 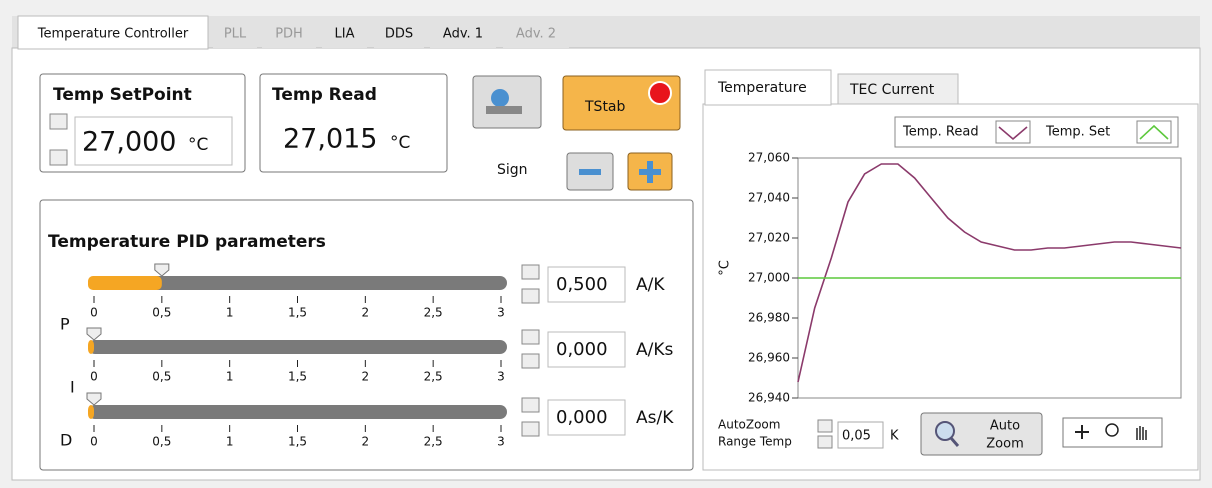 I want to click on legend-swatch, so click(x=1154, y=132).